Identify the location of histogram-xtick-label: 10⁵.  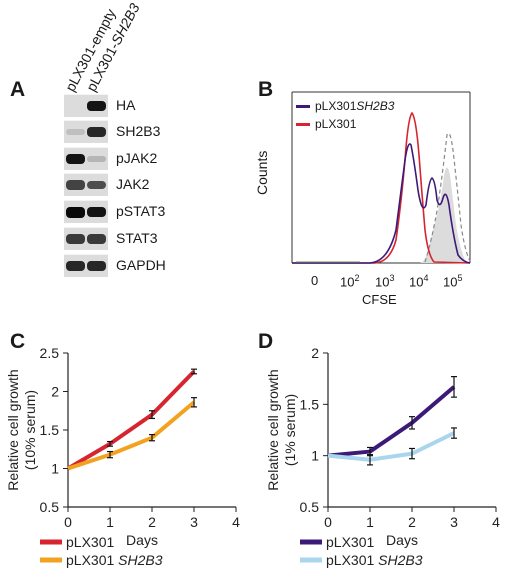
(452, 281).